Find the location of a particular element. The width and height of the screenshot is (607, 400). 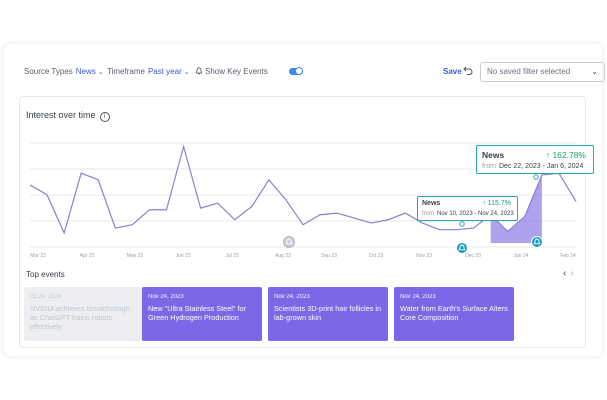

x-tick-label: Jun 23 is located at coordinates (182, 256).